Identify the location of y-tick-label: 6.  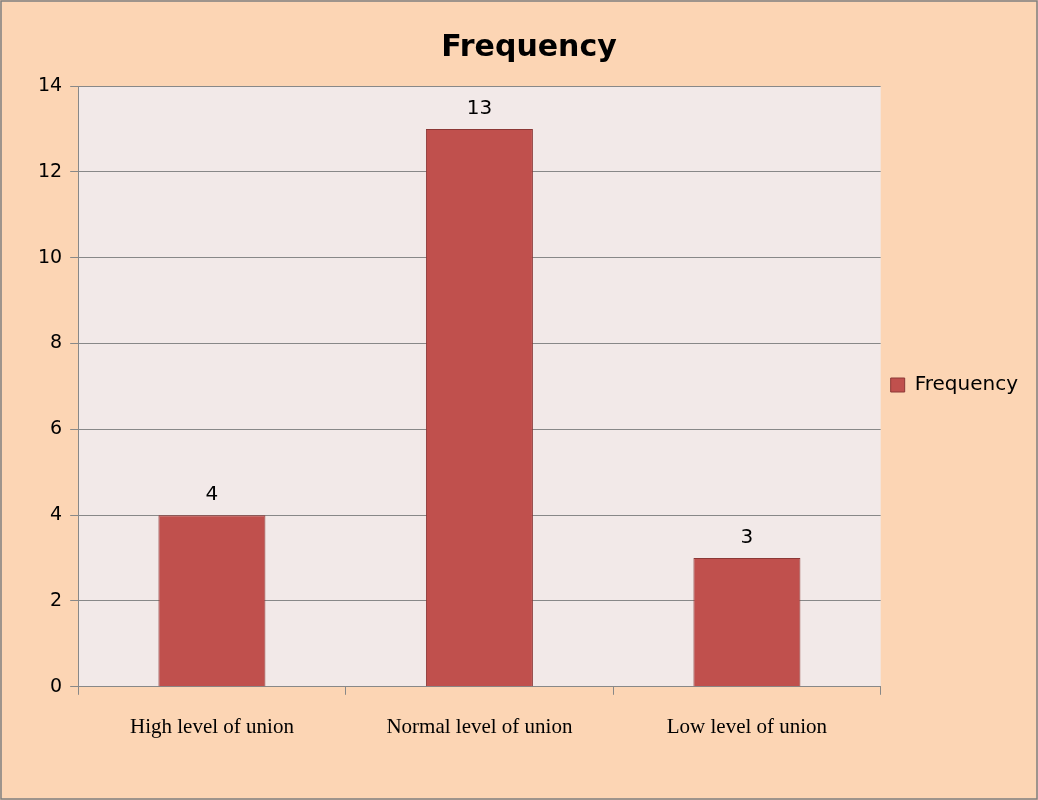
(56, 427).